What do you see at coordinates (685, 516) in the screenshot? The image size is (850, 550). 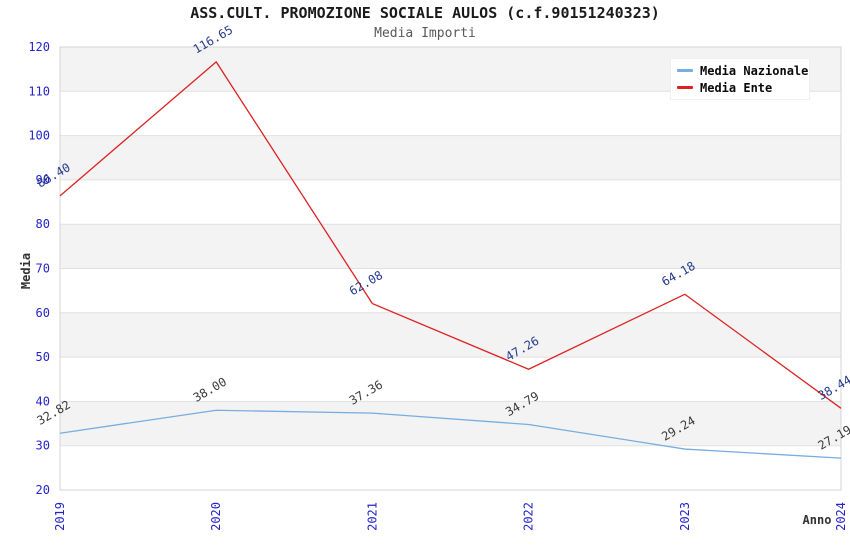 I see `x-tick-label: 2023` at bounding box center [685, 516].